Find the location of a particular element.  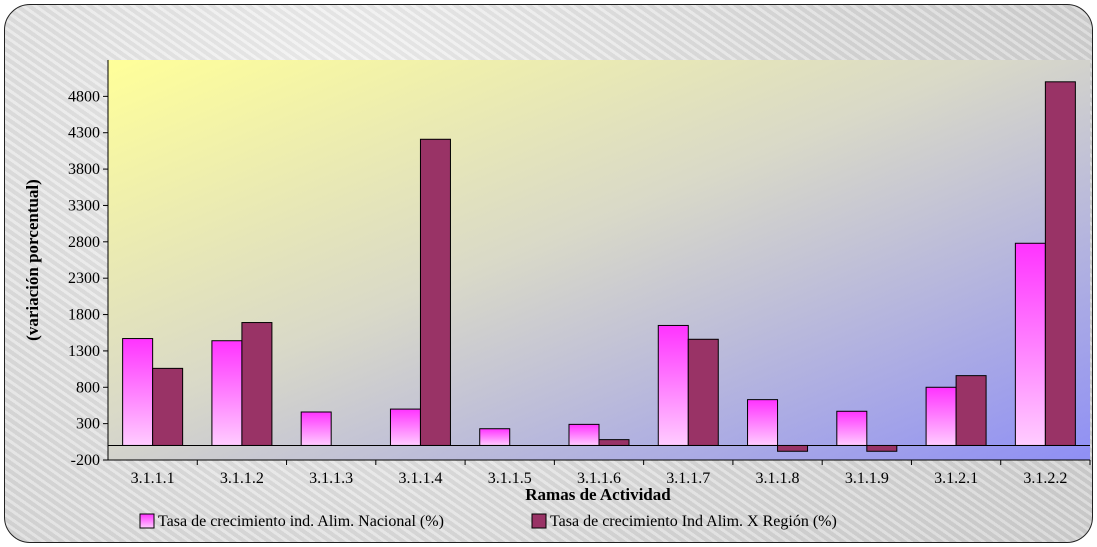

bar-series-1-3.1.1.6 is located at coordinates (584, 434).